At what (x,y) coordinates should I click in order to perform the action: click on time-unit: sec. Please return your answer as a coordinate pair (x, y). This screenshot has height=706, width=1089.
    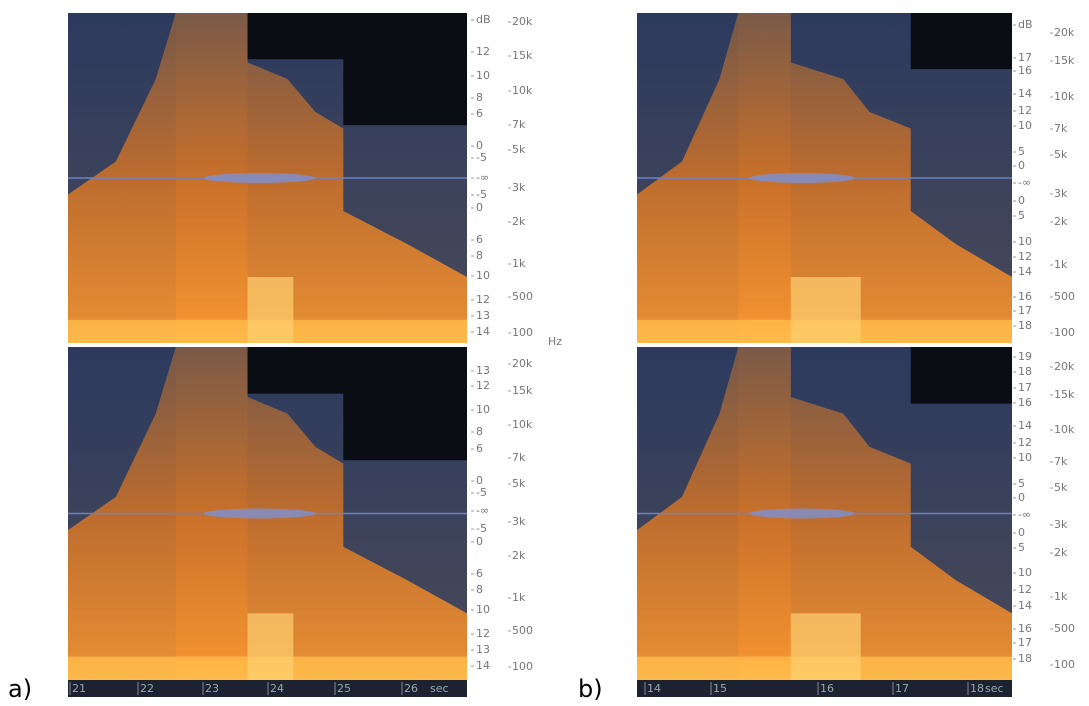
    Looking at the image, I should click on (994, 688).